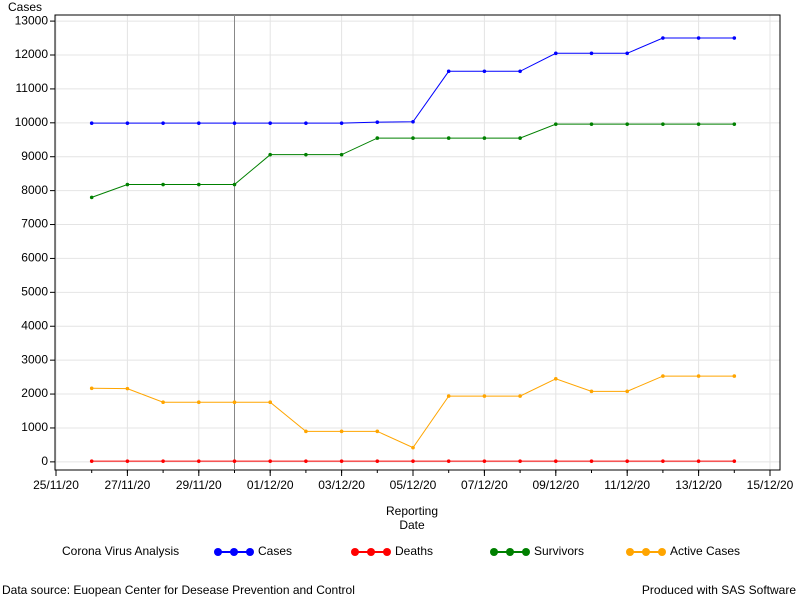 The height and width of the screenshot is (600, 800). I want to click on y-tick-label: 6000, so click(34, 258).